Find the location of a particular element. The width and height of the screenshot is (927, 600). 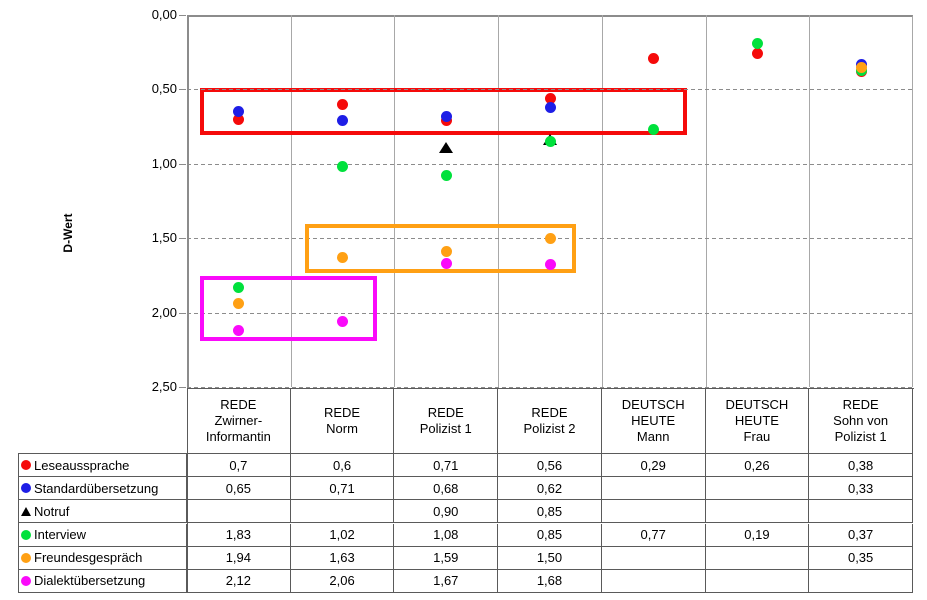

value-cell: 0,29 is located at coordinates (653, 466).